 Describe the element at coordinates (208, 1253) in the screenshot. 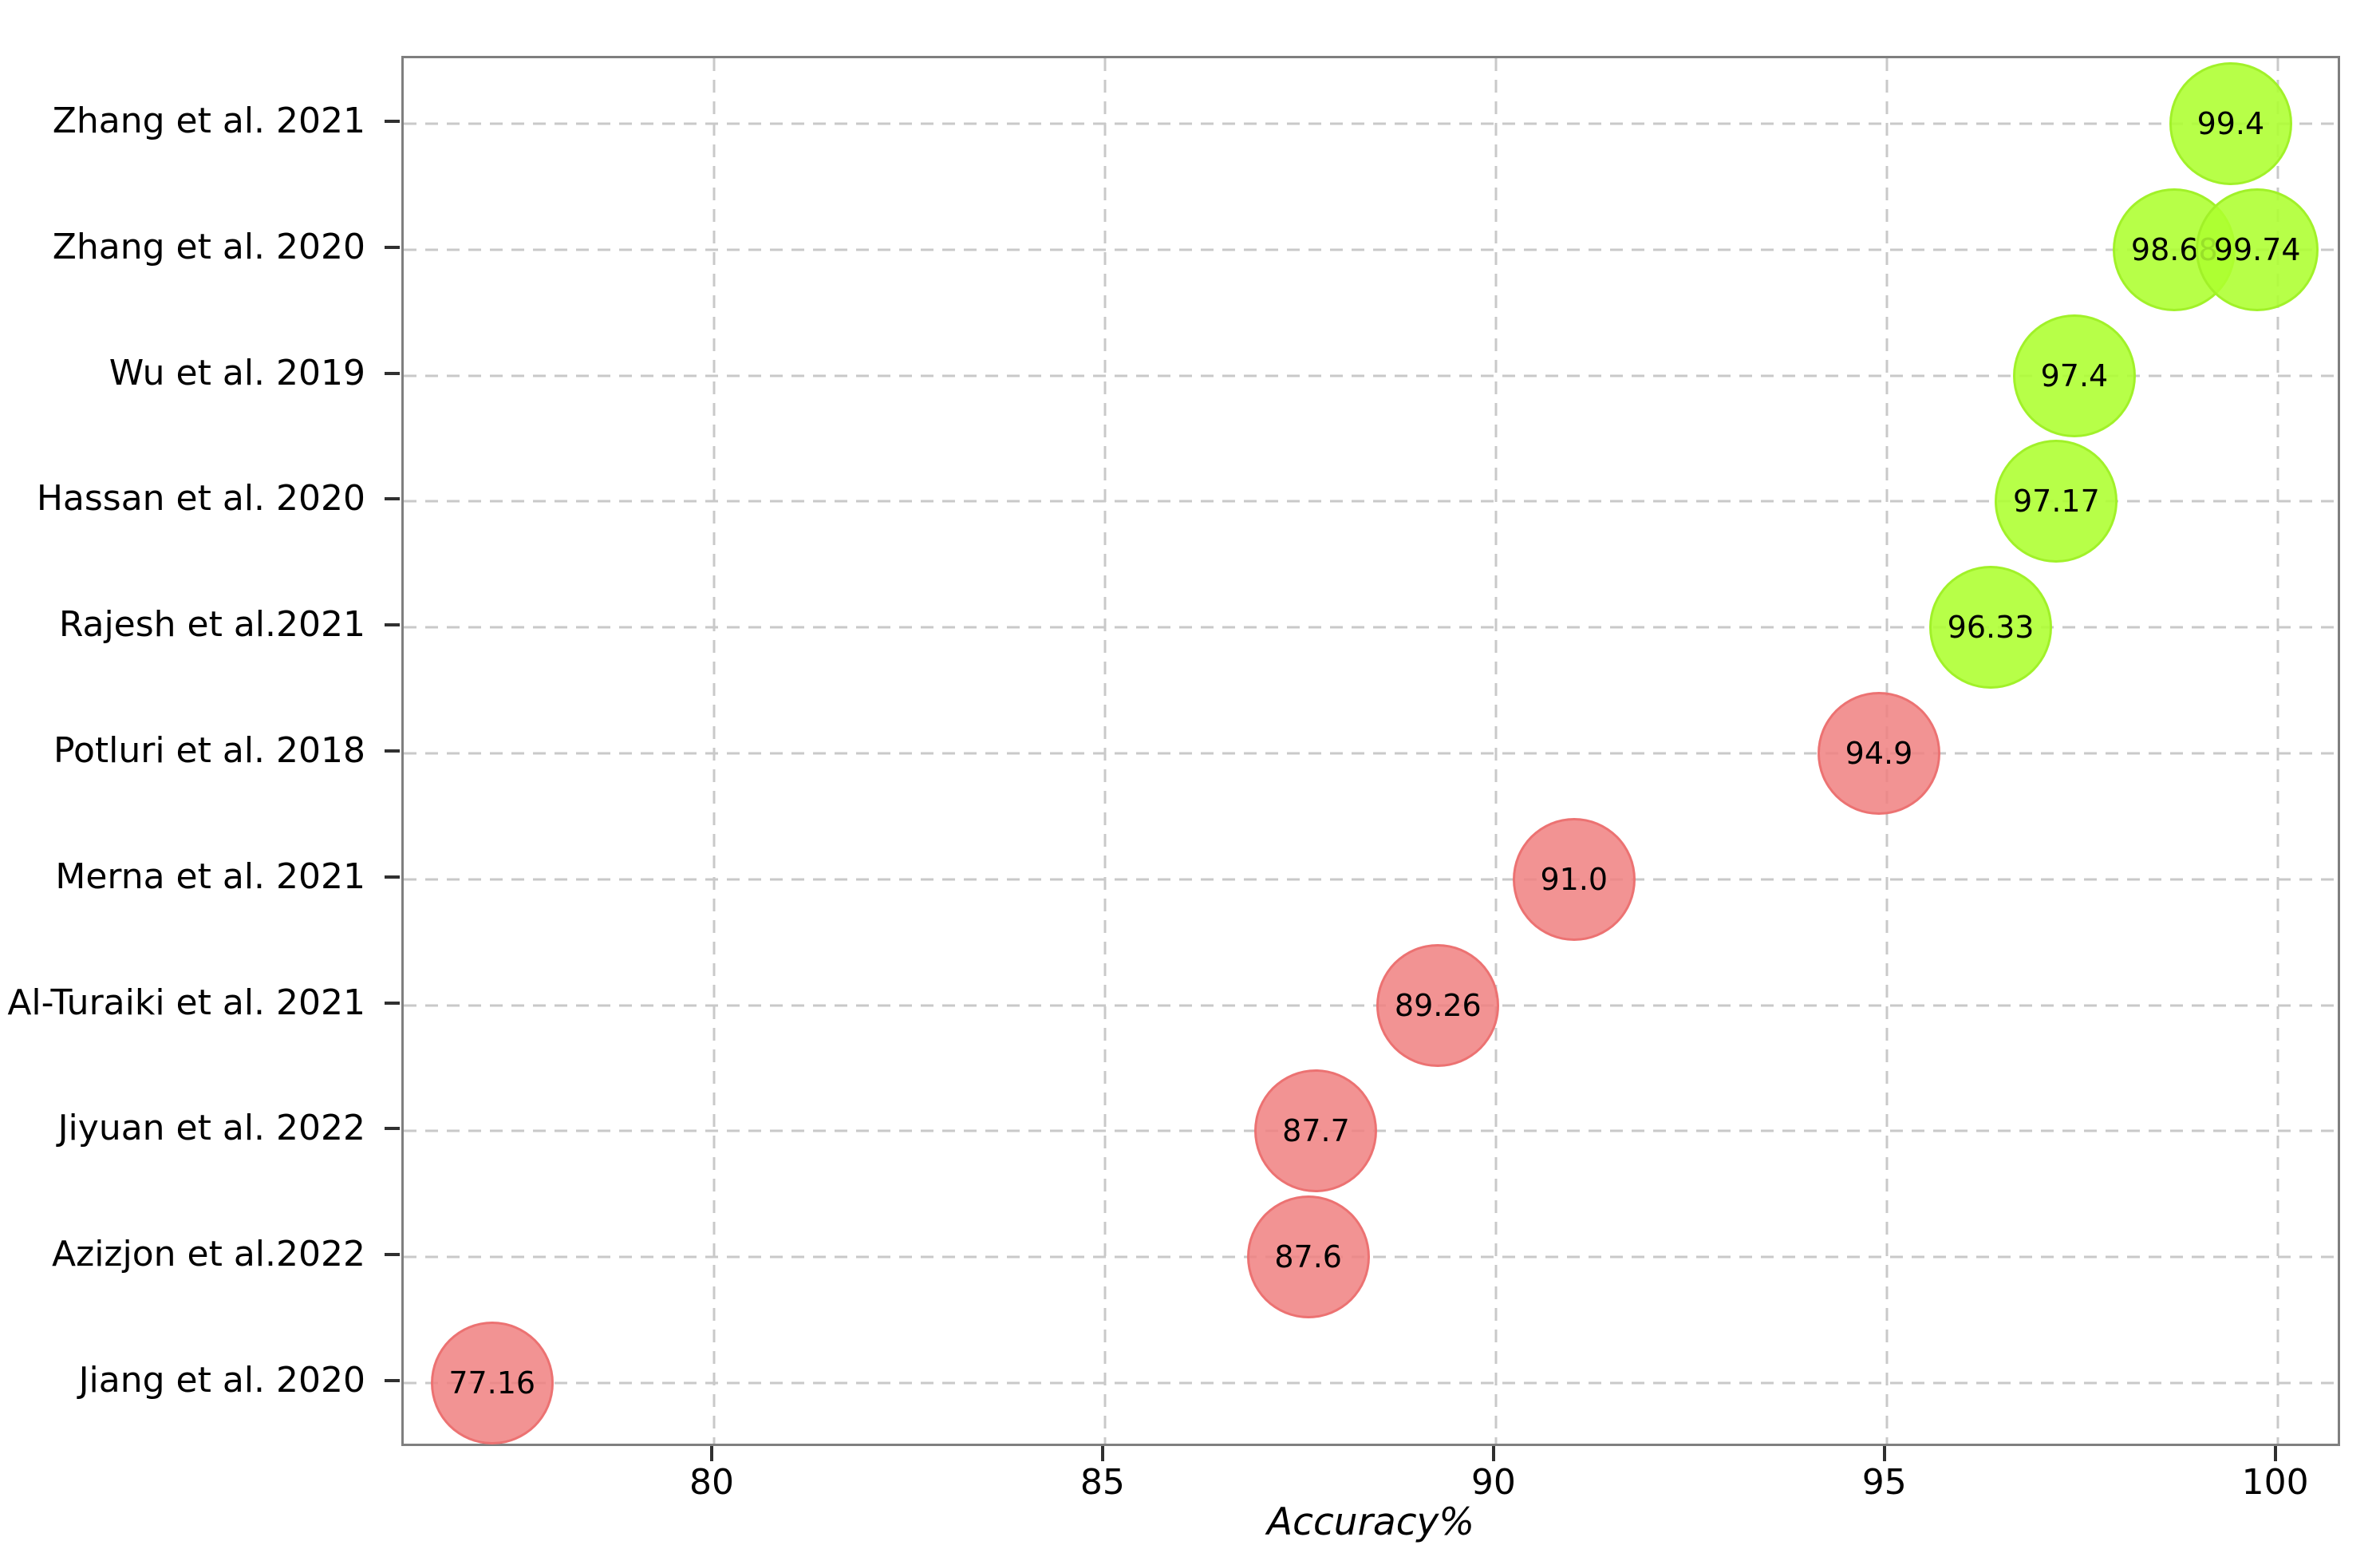

I see `y-category-label: Azizjon et al.2022` at that location.